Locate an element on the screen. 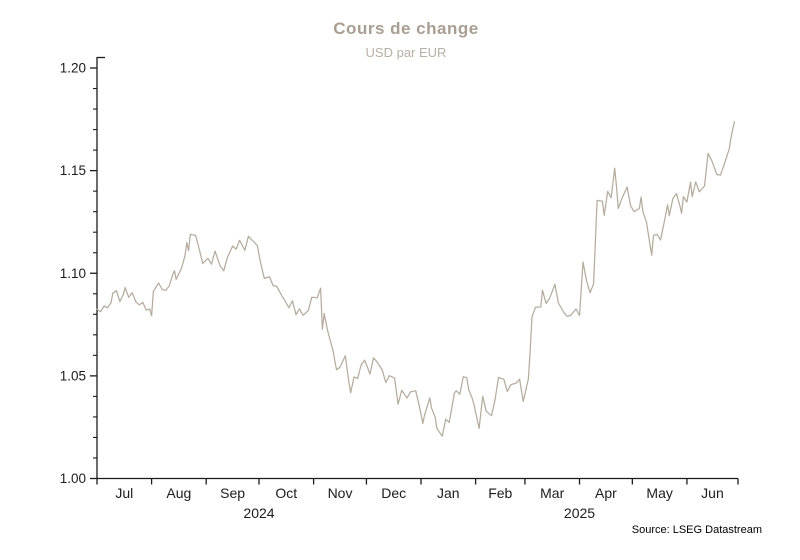 The image size is (800, 560). x-year-label: 2024 is located at coordinates (258, 513).